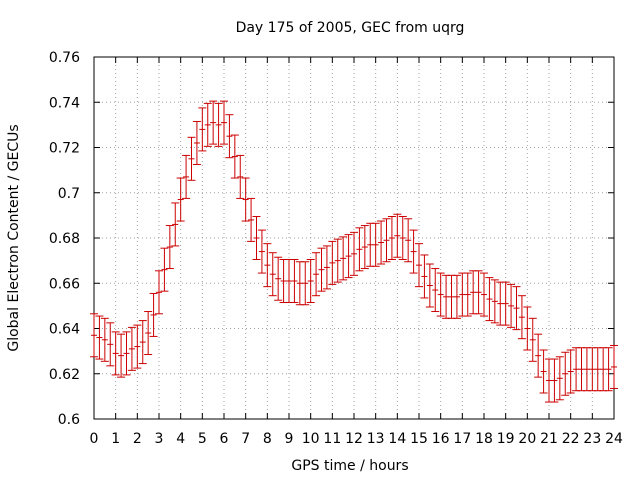 Image resolution: width=640 pixels, height=480 pixels. I want to click on x-tick-label: 11, so click(332, 439).